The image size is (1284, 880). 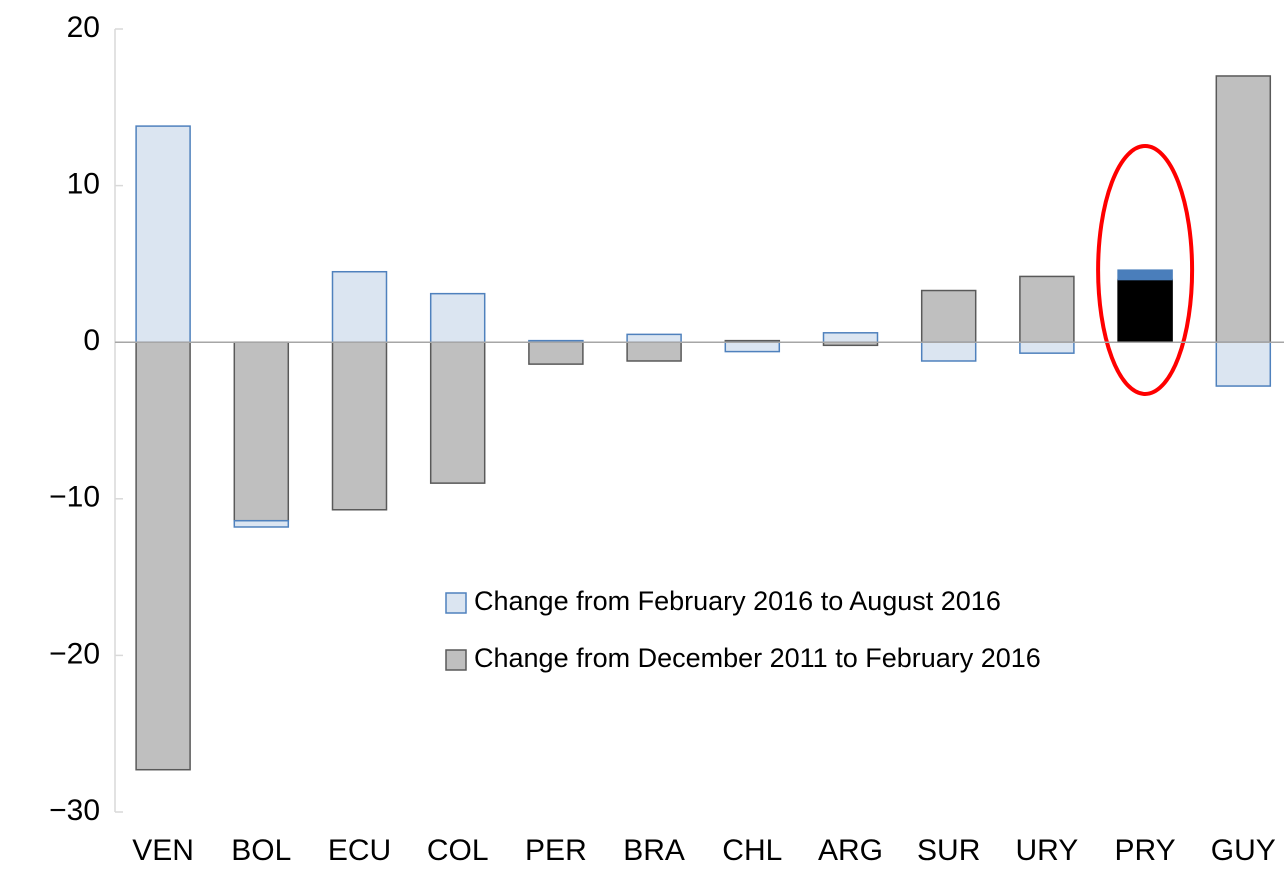 I want to click on legend-label: Change from February 2016 to August 2016, so click(x=737, y=601).